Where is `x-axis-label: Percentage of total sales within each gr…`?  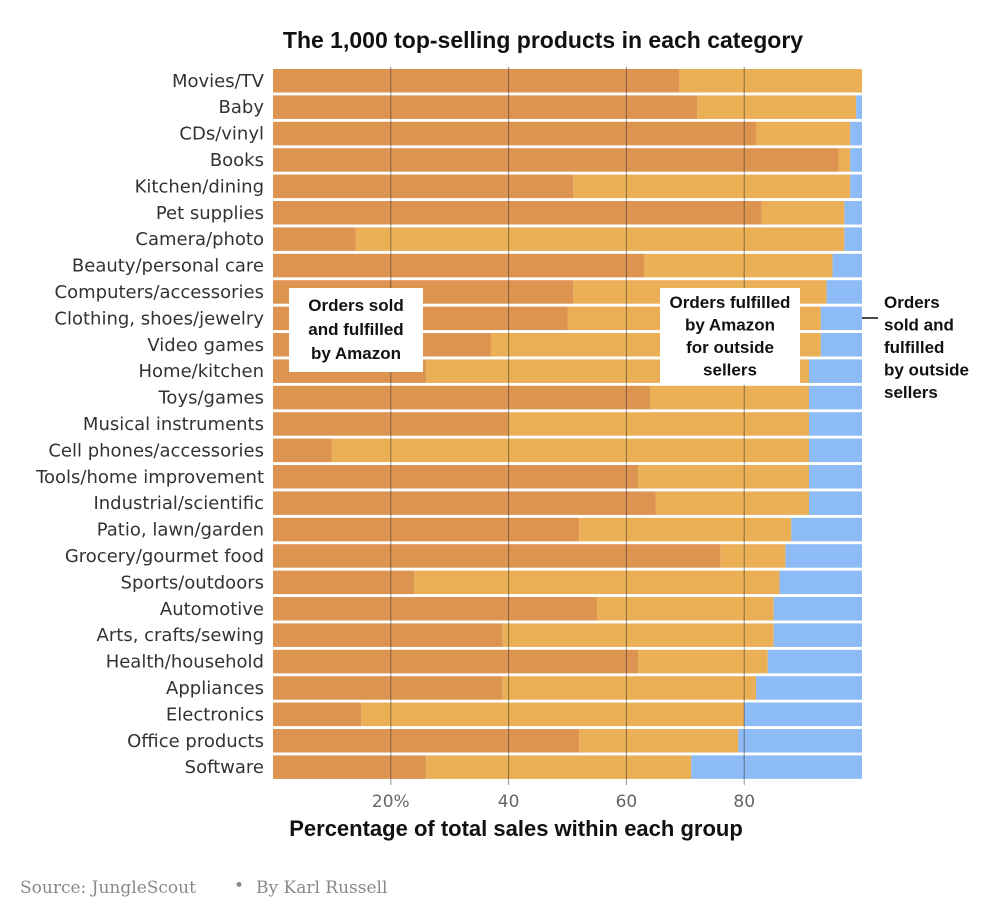 x-axis-label: Percentage of total sales within each gr… is located at coordinates (516, 828).